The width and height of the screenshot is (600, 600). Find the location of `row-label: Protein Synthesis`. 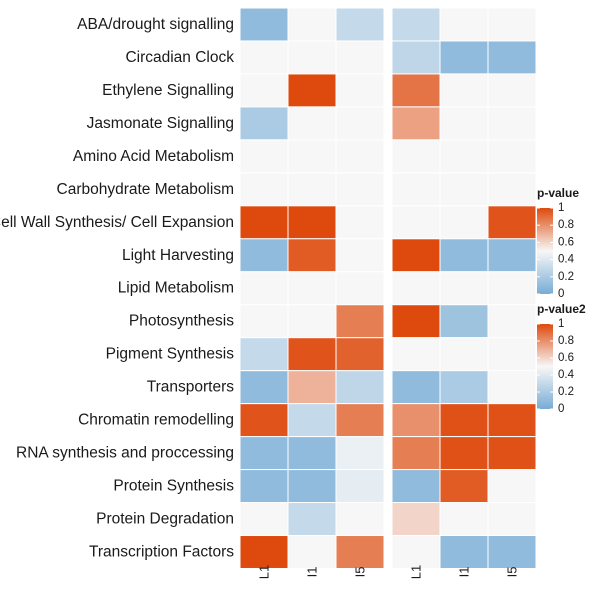

row-label: Protein Synthesis is located at coordinates (173, 486).